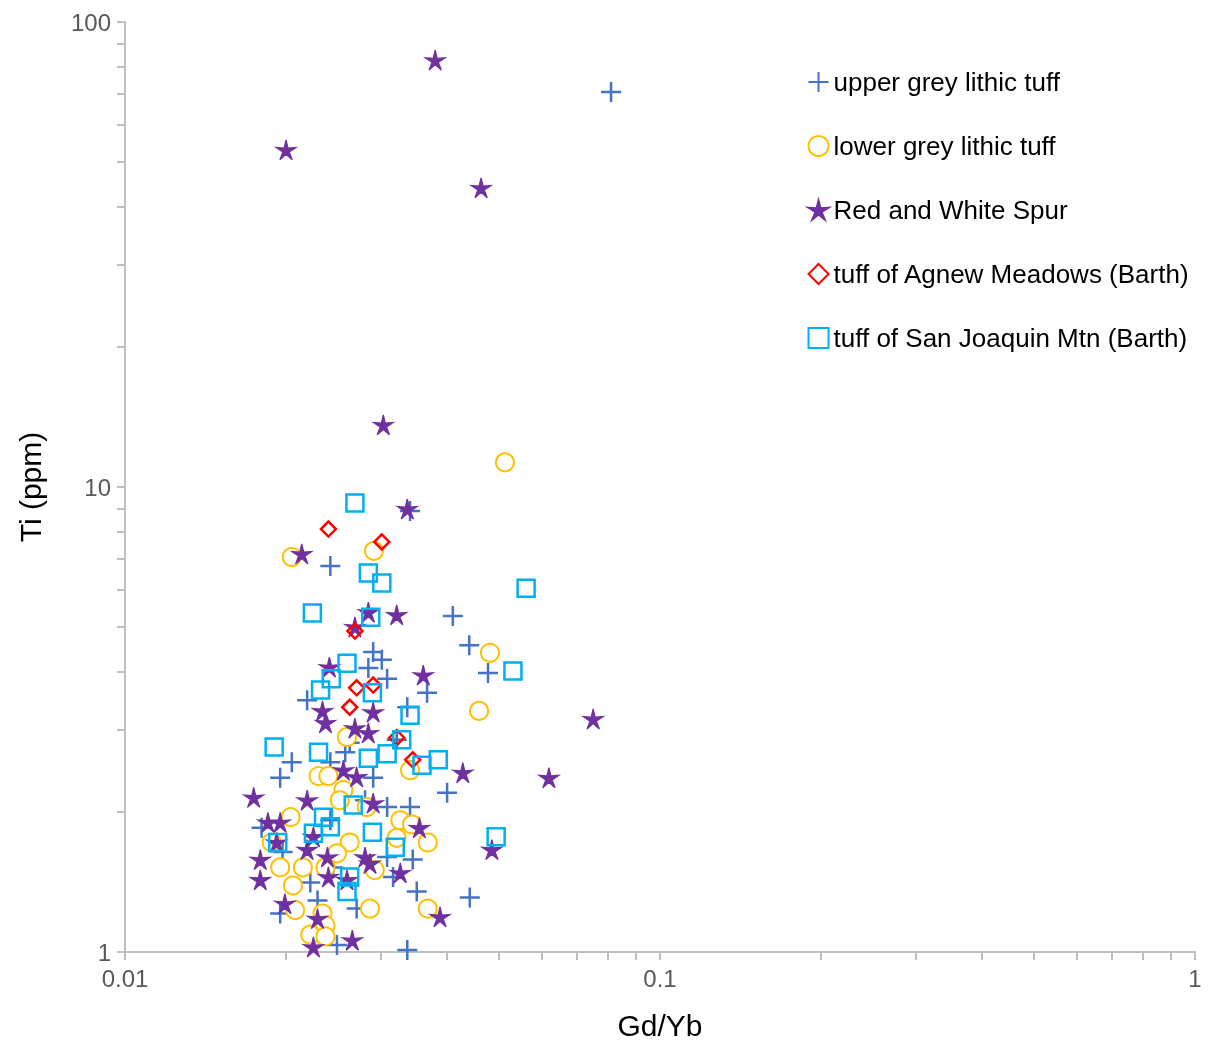 The height and width of the screenshot is (1057, 1209). Describe the element at coordinates (660, 1025) in the screenshot. I see `x-axis-title: Gd/Yb` at that location.